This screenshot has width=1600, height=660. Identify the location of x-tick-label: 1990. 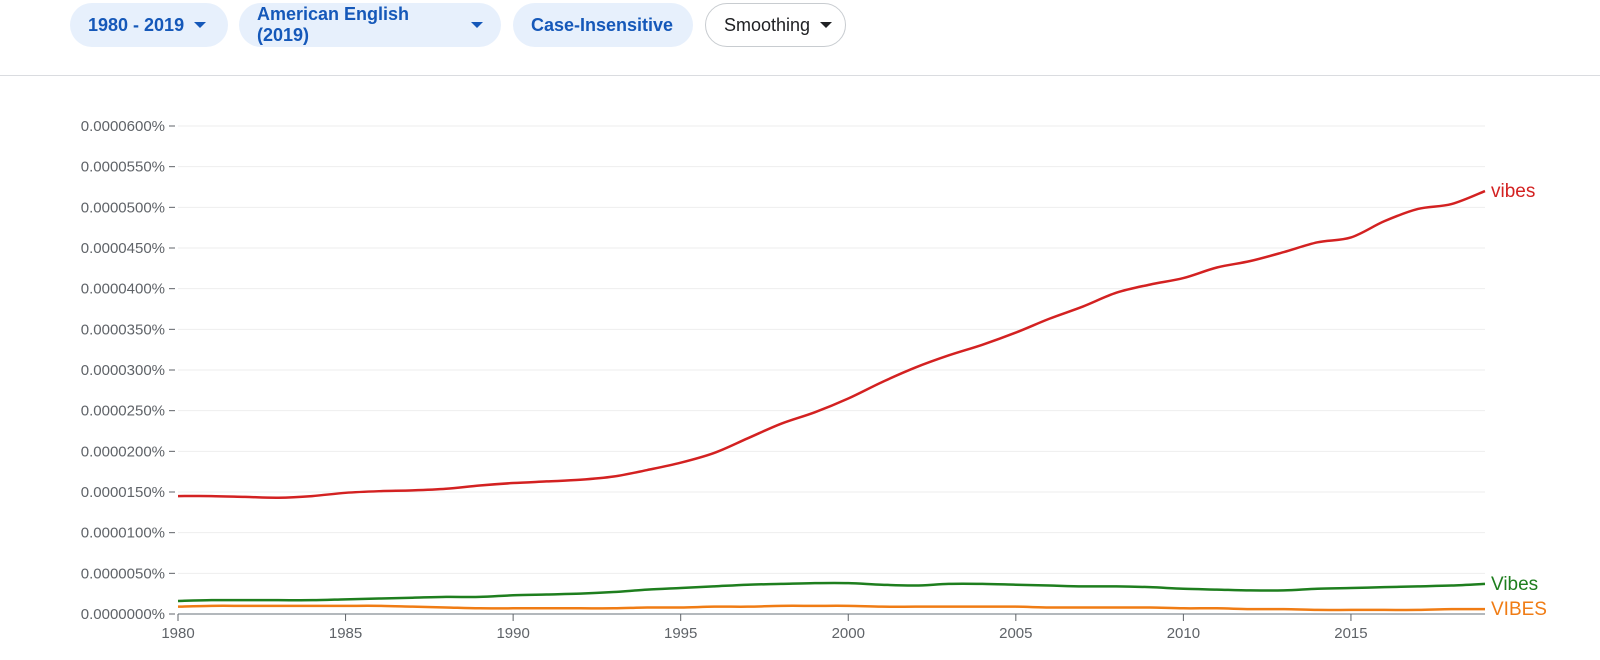
(512, 633).